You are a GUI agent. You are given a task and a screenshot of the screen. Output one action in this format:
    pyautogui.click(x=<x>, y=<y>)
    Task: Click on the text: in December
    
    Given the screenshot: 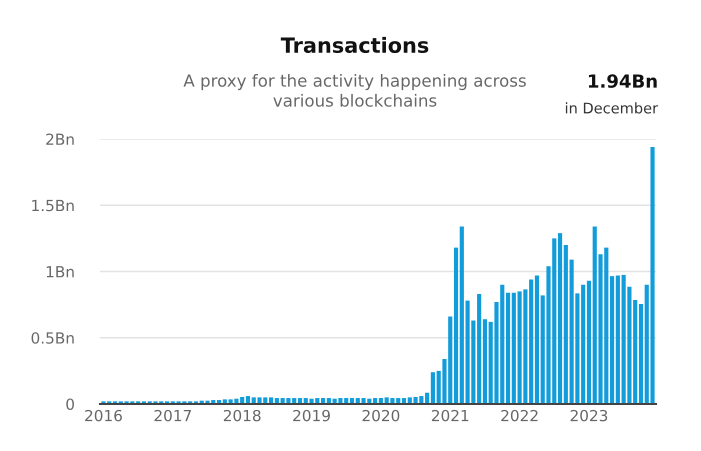 What is the action you would take?
    pyautogui.click(x=612, y=108)
    